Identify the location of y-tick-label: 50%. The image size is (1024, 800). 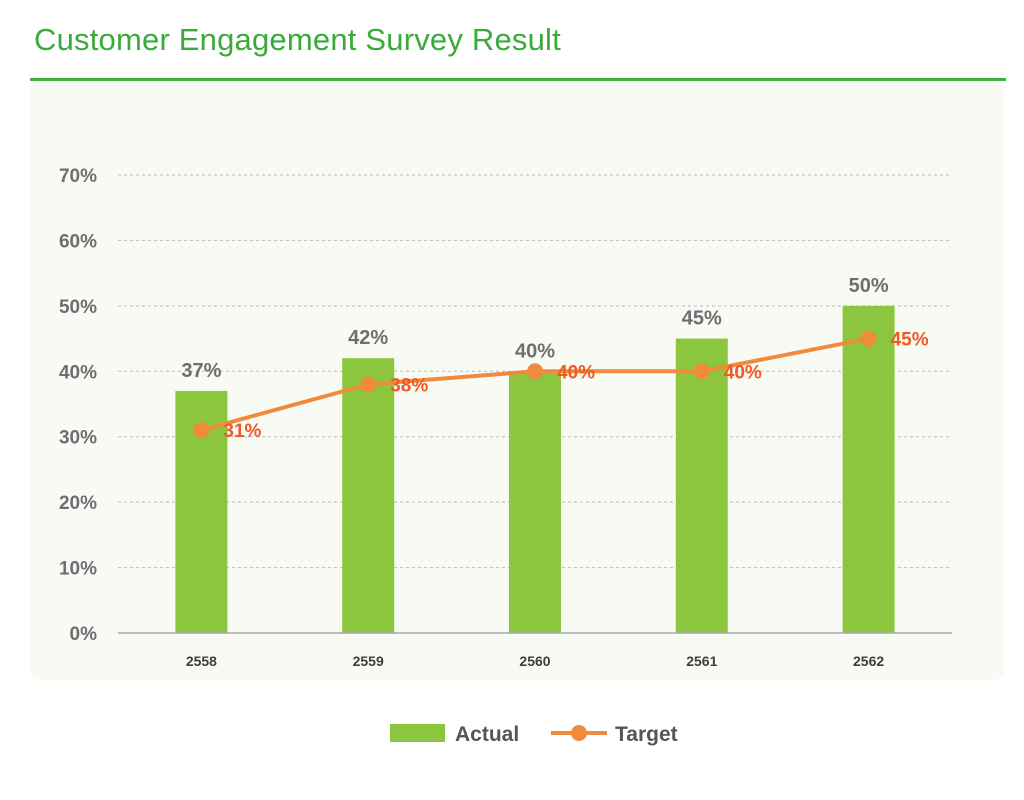
(78, 307).